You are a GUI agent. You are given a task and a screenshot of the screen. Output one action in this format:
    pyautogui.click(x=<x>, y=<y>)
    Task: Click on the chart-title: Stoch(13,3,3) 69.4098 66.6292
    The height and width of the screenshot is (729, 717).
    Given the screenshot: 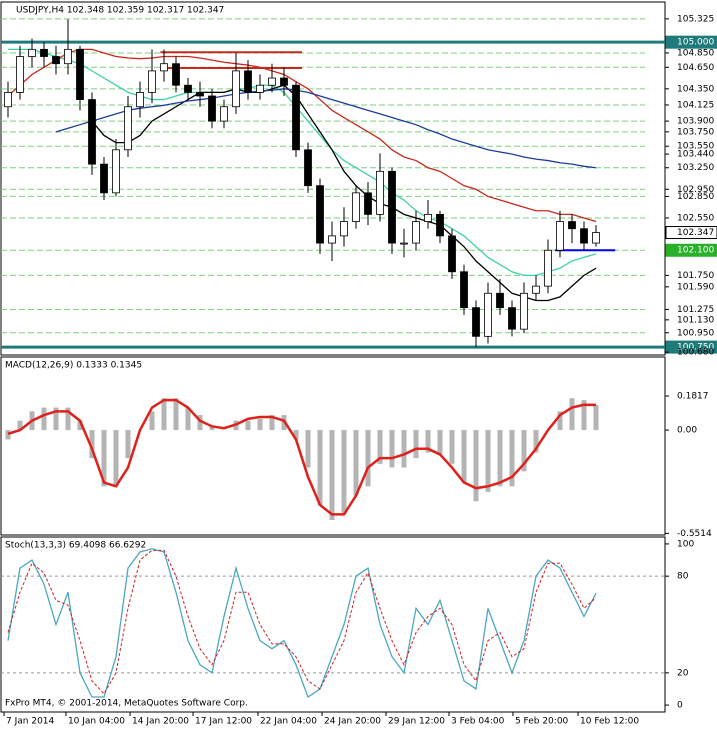 What is the action you would take?
    pyautogui.click(x=75, y=546)
    